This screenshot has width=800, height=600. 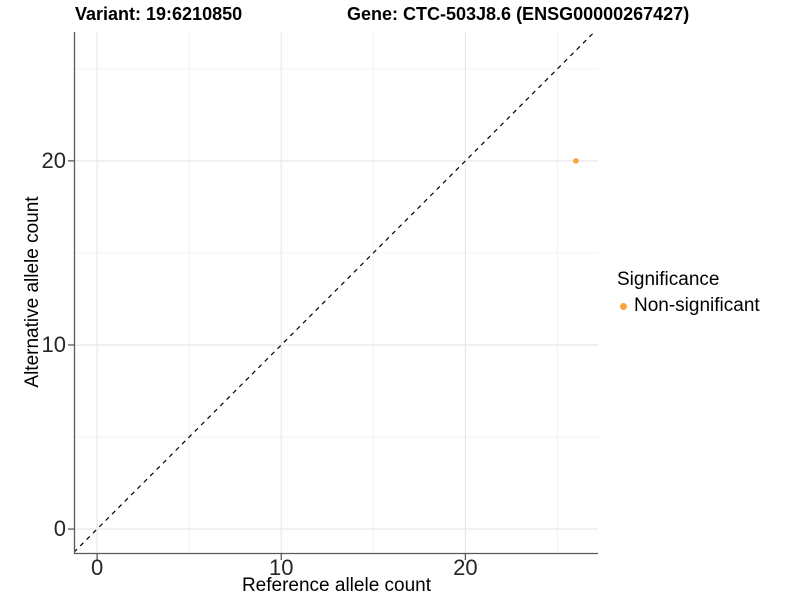 I want to click on plot-title-variant: Variant: 19:6210850, so click(x=159, y=14).